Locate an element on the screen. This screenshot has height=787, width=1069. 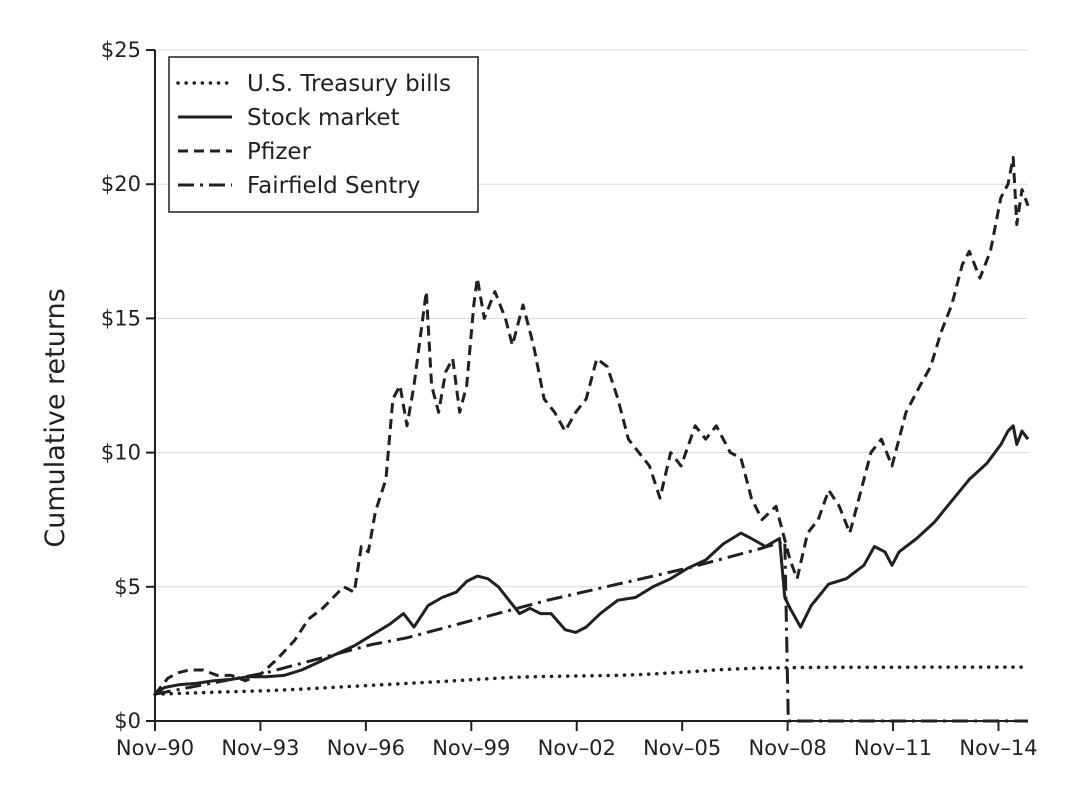
x-tick-label: Nov–99 is located at coordinates (471, 748).